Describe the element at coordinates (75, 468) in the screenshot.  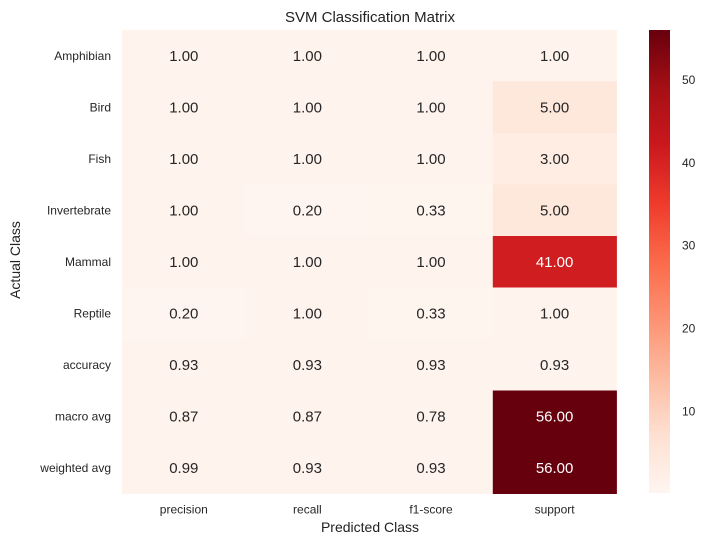
I see `y-tick-label: weighted avg` at that location.